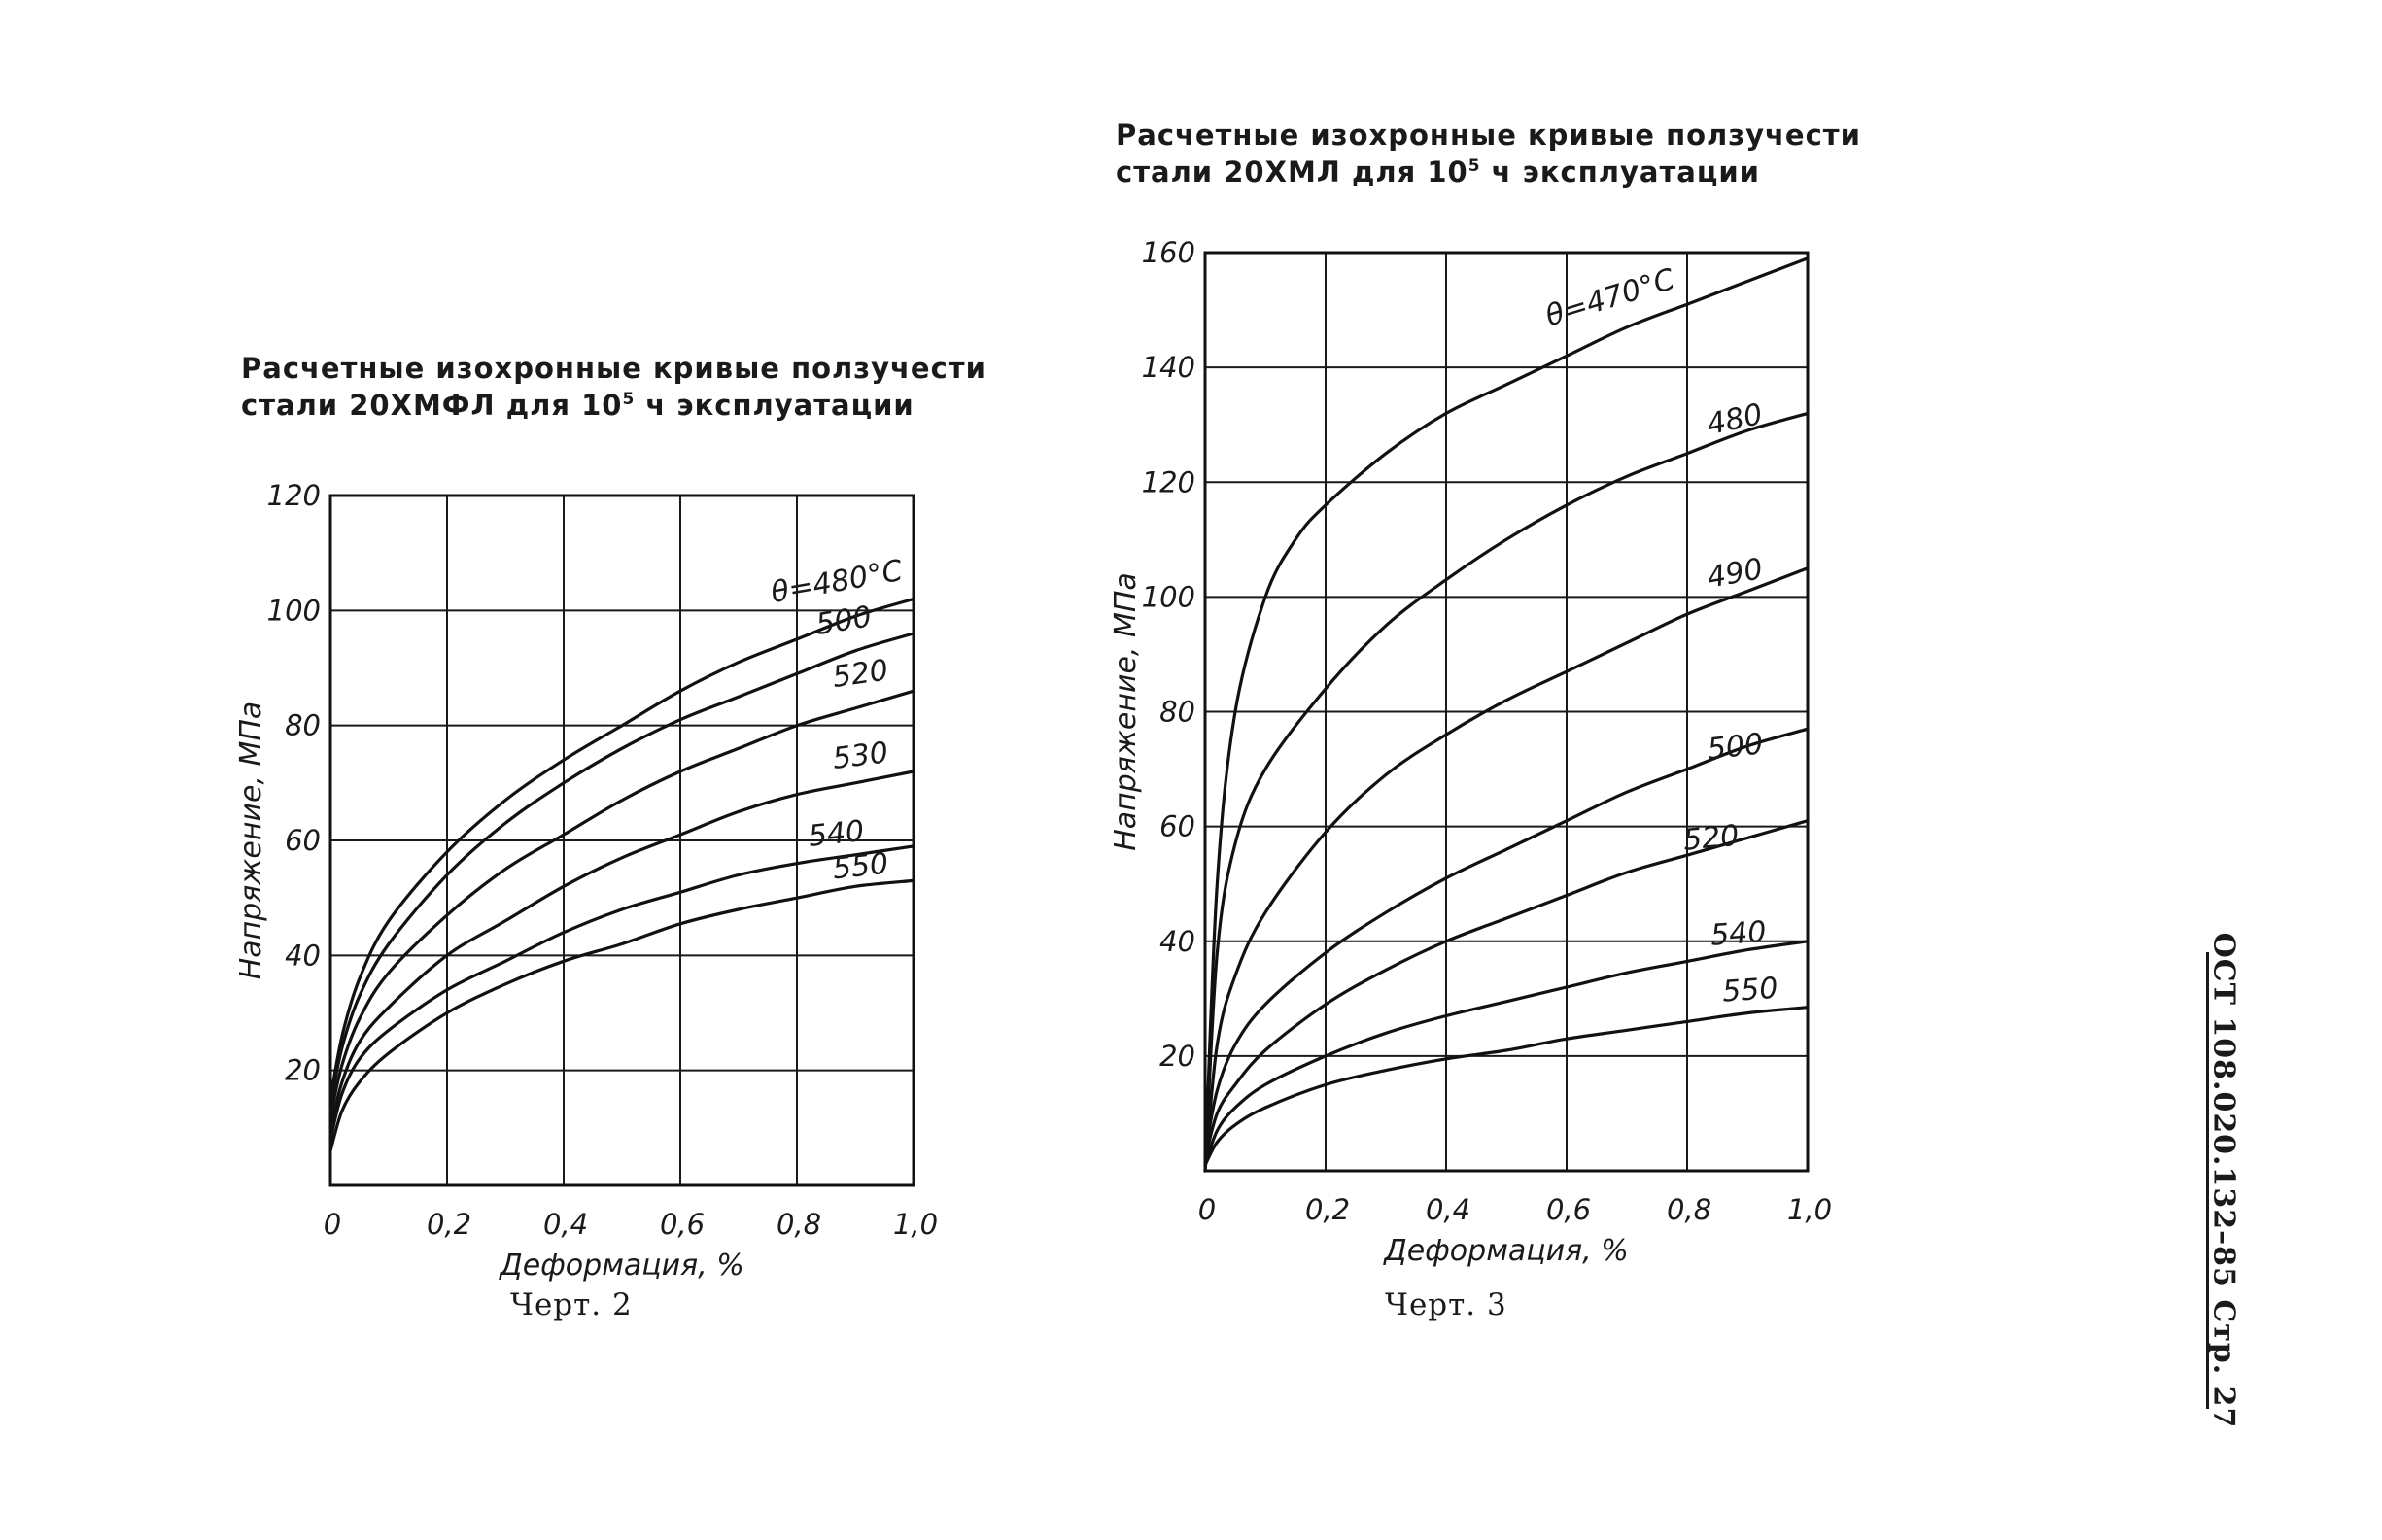  Describe the element at coordinates (1168, 252) in the screenshot. I see `y-tick-label: 160` at that location.